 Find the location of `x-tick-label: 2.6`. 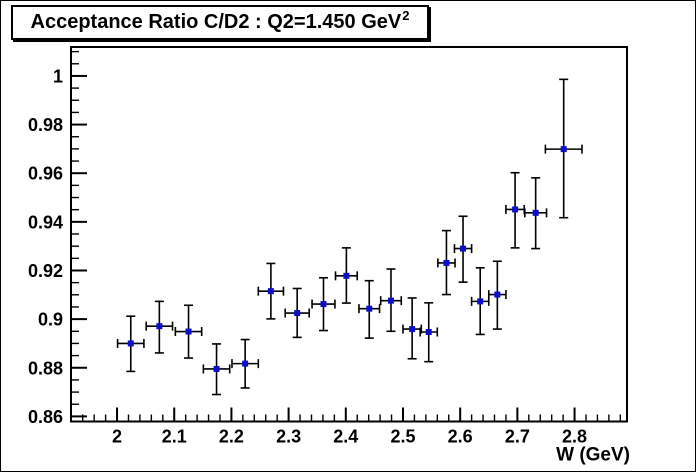

x-tick-label: 2.6 is located at coordinates (460, 437).